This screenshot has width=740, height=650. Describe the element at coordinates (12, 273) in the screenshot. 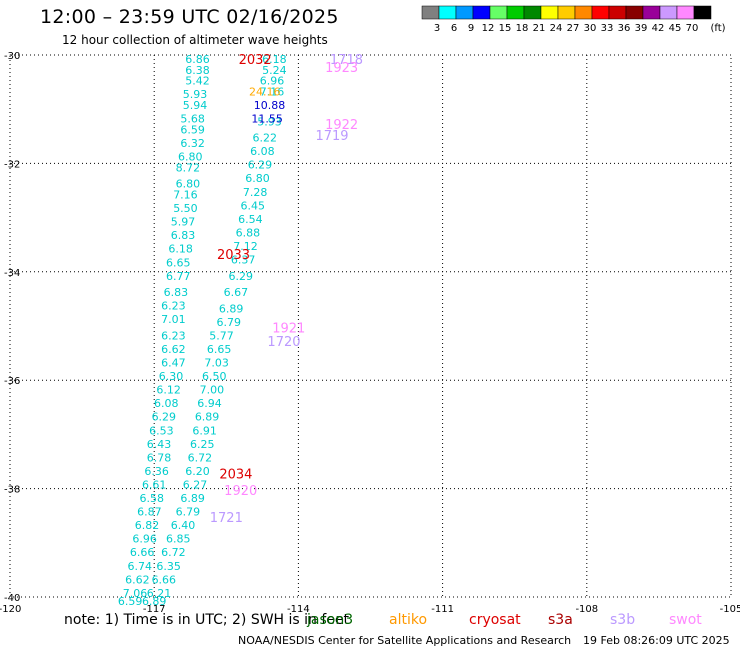

I see `y-tick-label: -34` at that location.